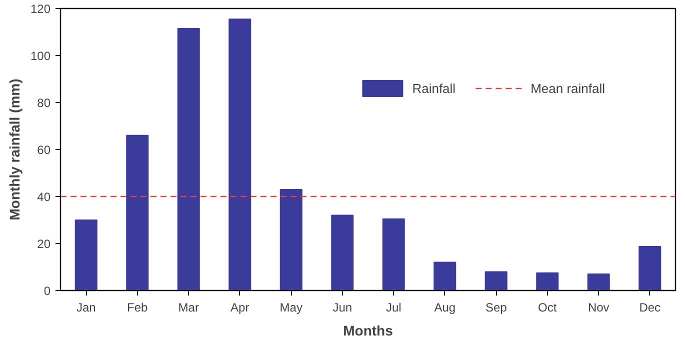 This screenshot has width=685, height=341. What do you see at coordinates (240, 307) in the screenshot?
I see `x-tick-label: Apr` at bounding box center [240, 307].